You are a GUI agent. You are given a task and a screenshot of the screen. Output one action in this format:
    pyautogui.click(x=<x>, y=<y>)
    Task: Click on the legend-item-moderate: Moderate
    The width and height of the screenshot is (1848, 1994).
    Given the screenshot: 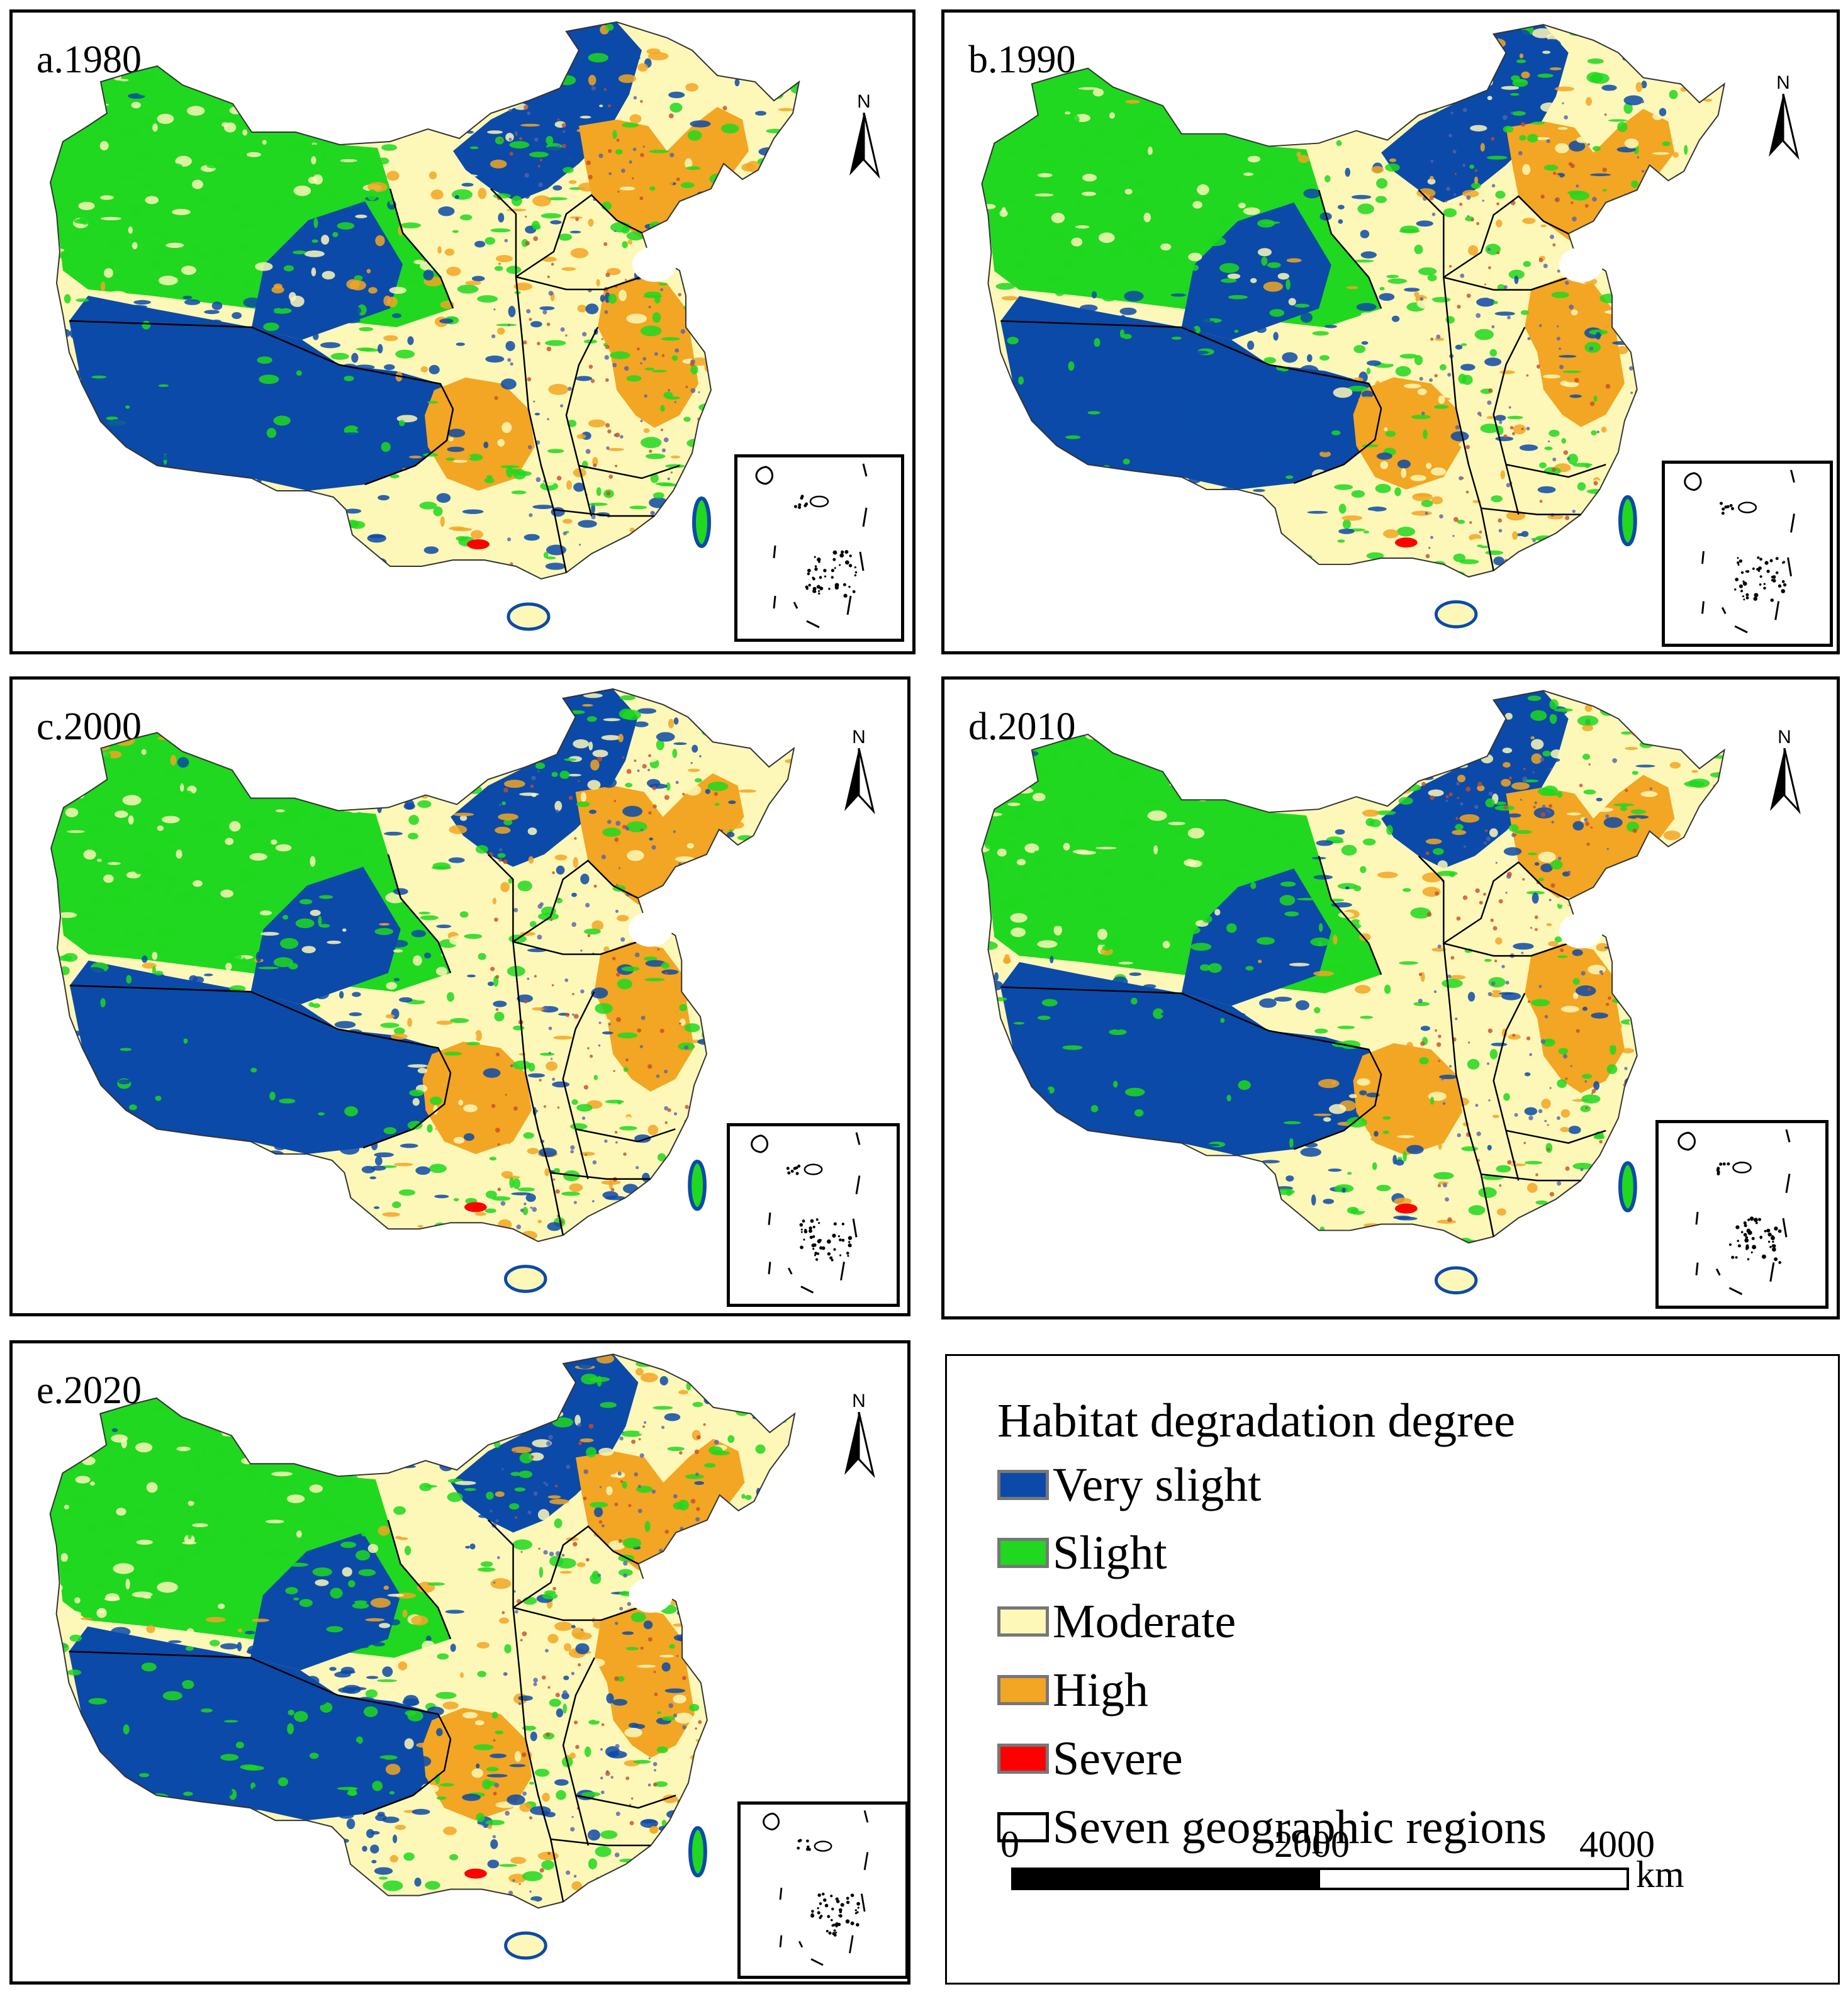 What is the action you would take?
    pyautogui.click(x=1116, y=1621)
    